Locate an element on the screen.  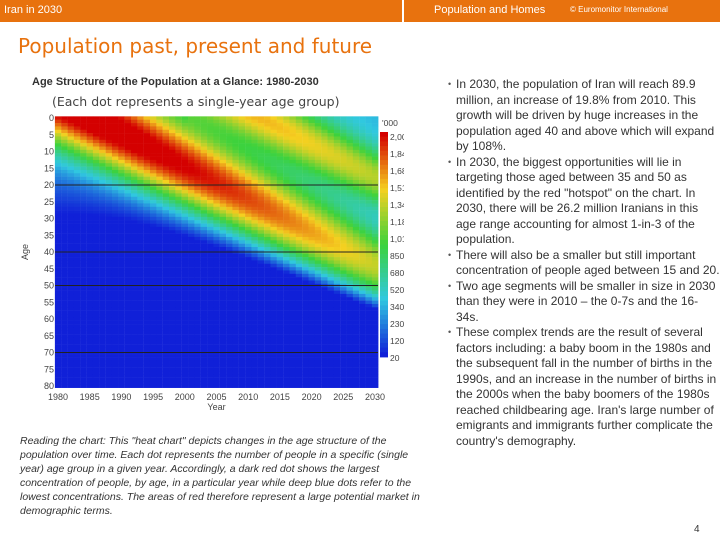
slide-title: Population past, present and future is located at coordinates (195, 46).